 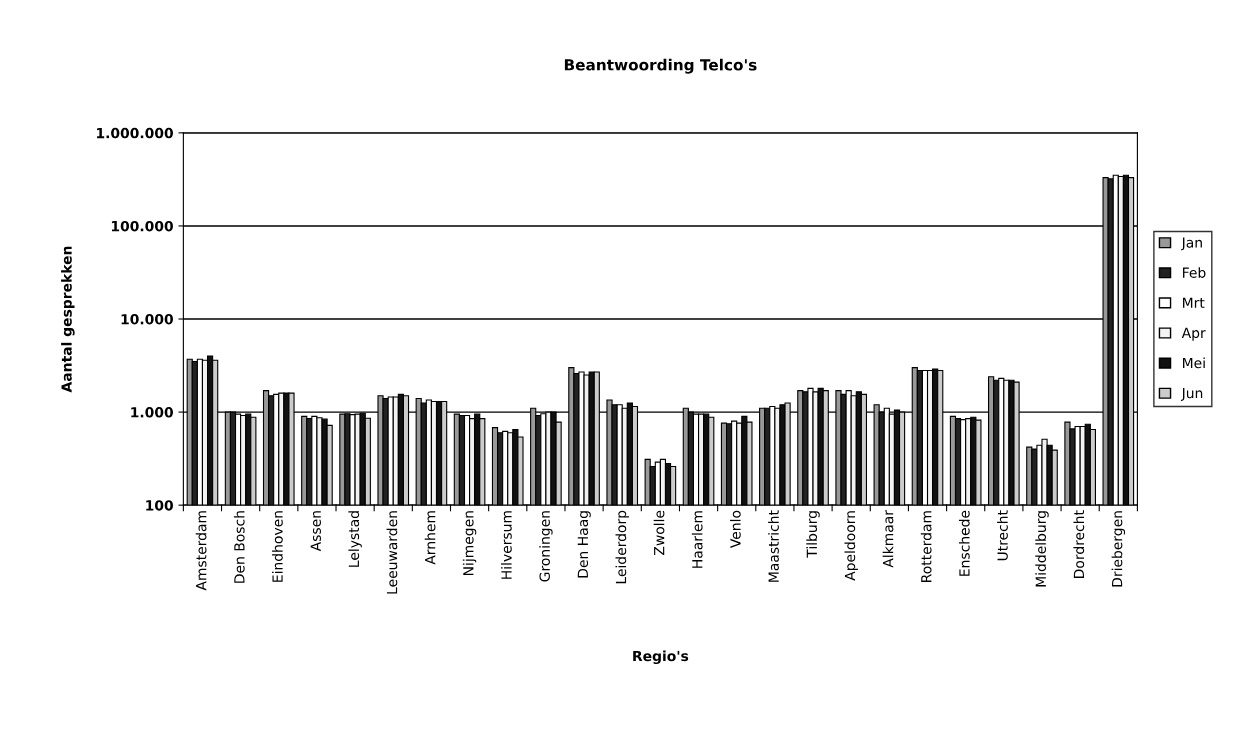 I want to click on x-tick-label: Haarlem, so click(x=697, y=539).